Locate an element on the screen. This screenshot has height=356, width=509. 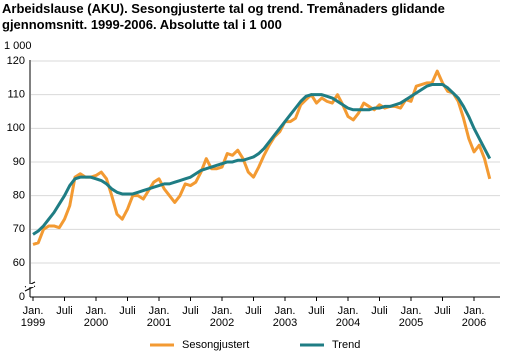
y-tick-label: 0 is located at coordinates (22, 297).